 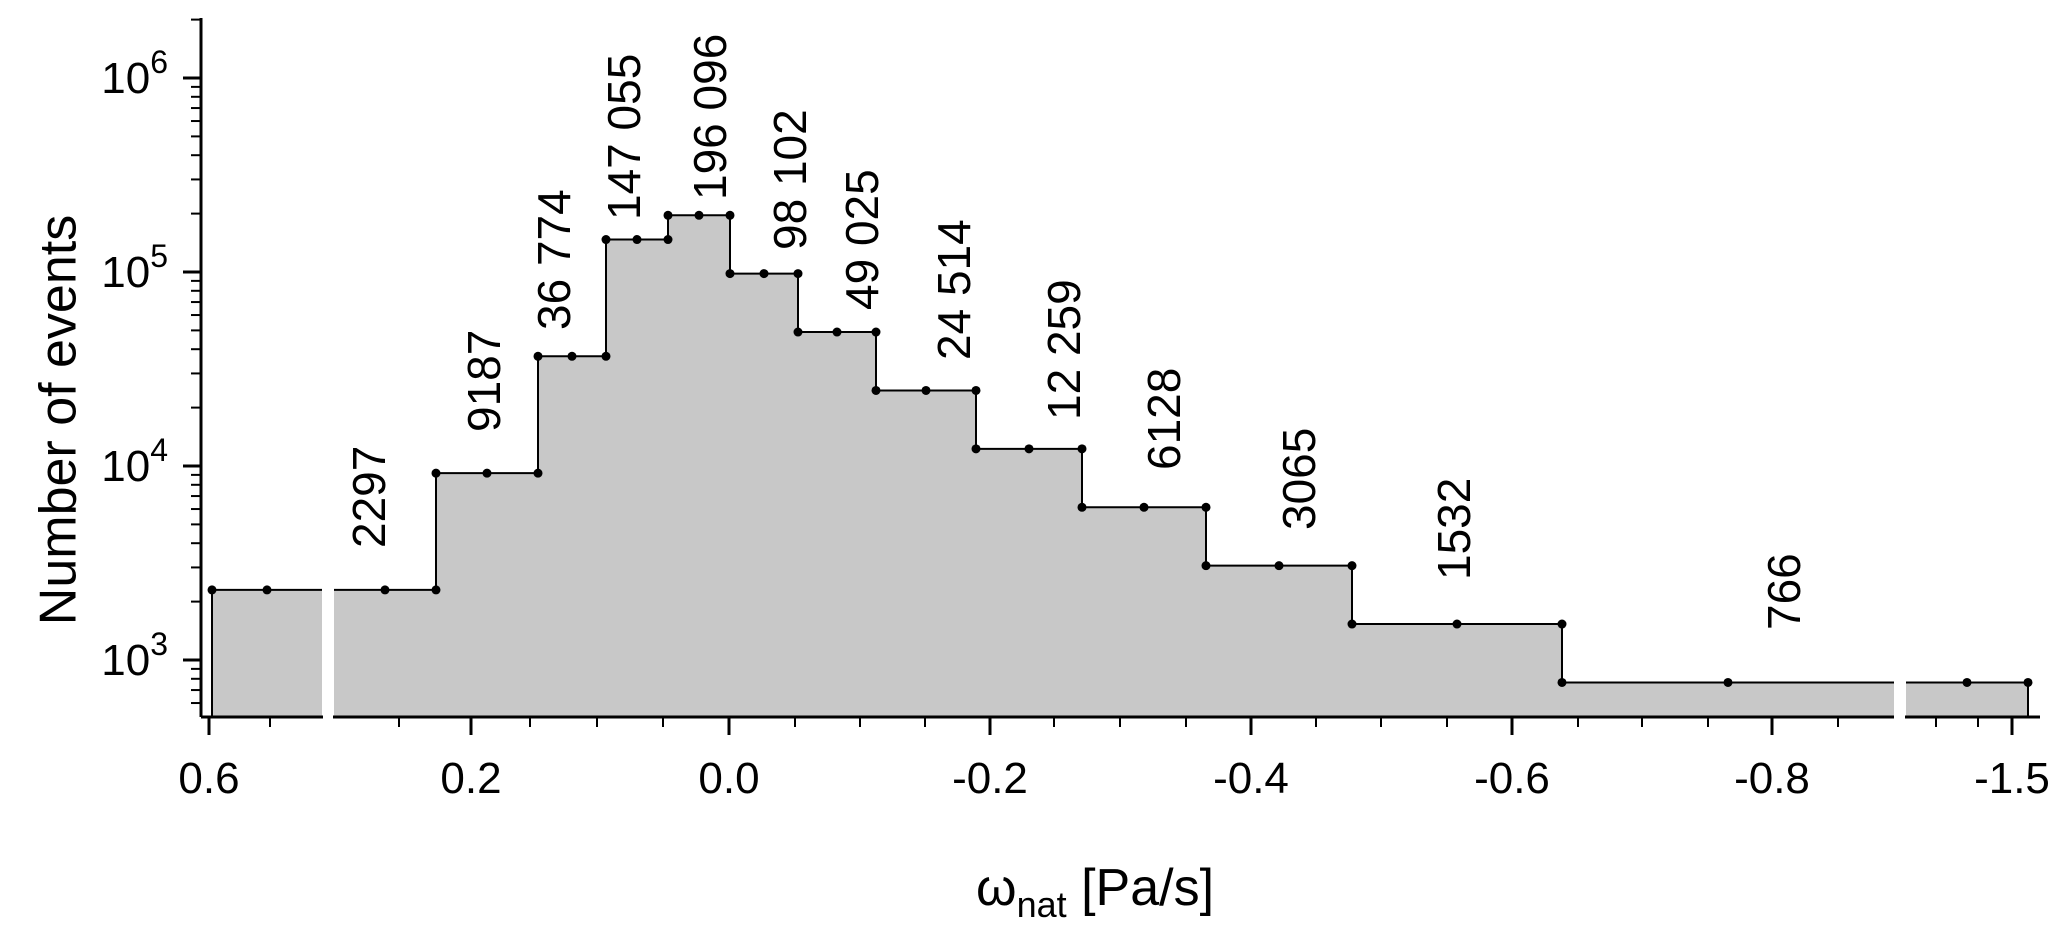 What do you see at coordinates (728, 778) in the screenshot?
I see `x-tick-label: 0.0` at bounding box center [728, 778].